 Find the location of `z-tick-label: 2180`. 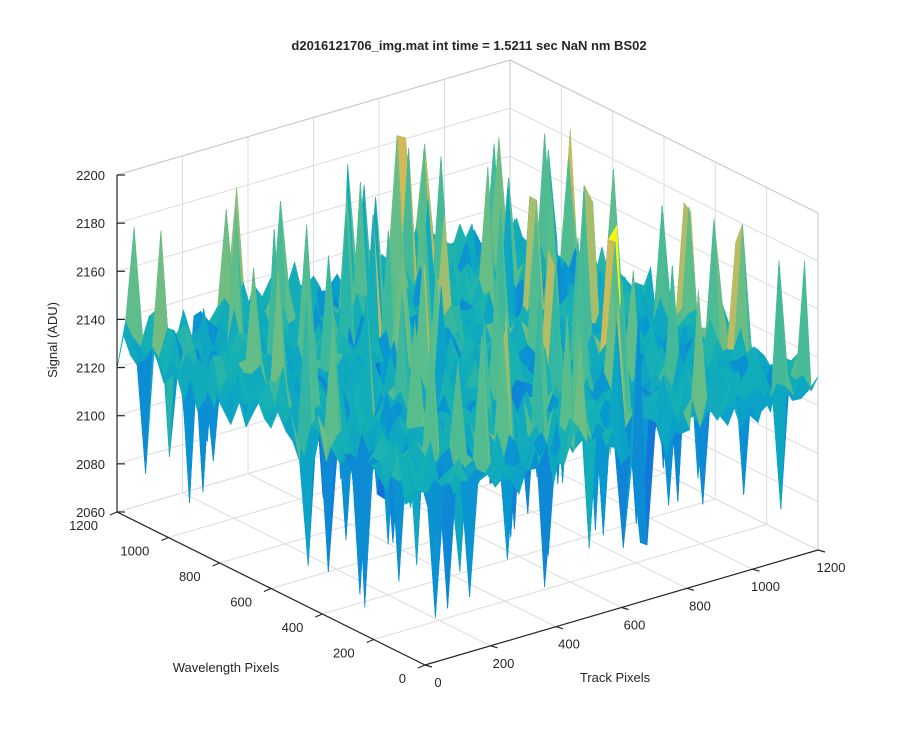

z-tick-label: 2180 is located at coordinates (90, 223).